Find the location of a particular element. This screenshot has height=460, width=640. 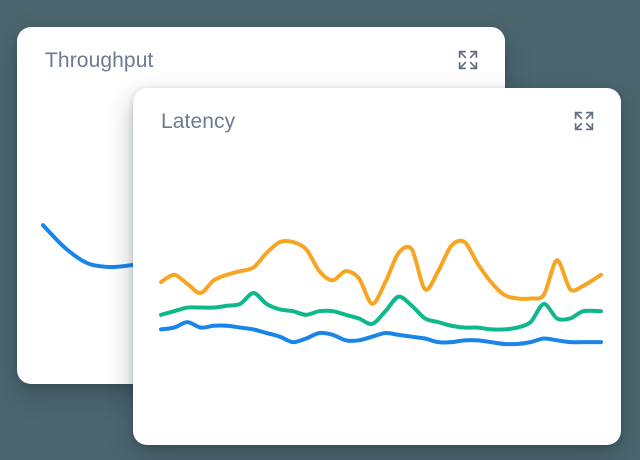

expand-button-latency is located at coordinates (584, 121).